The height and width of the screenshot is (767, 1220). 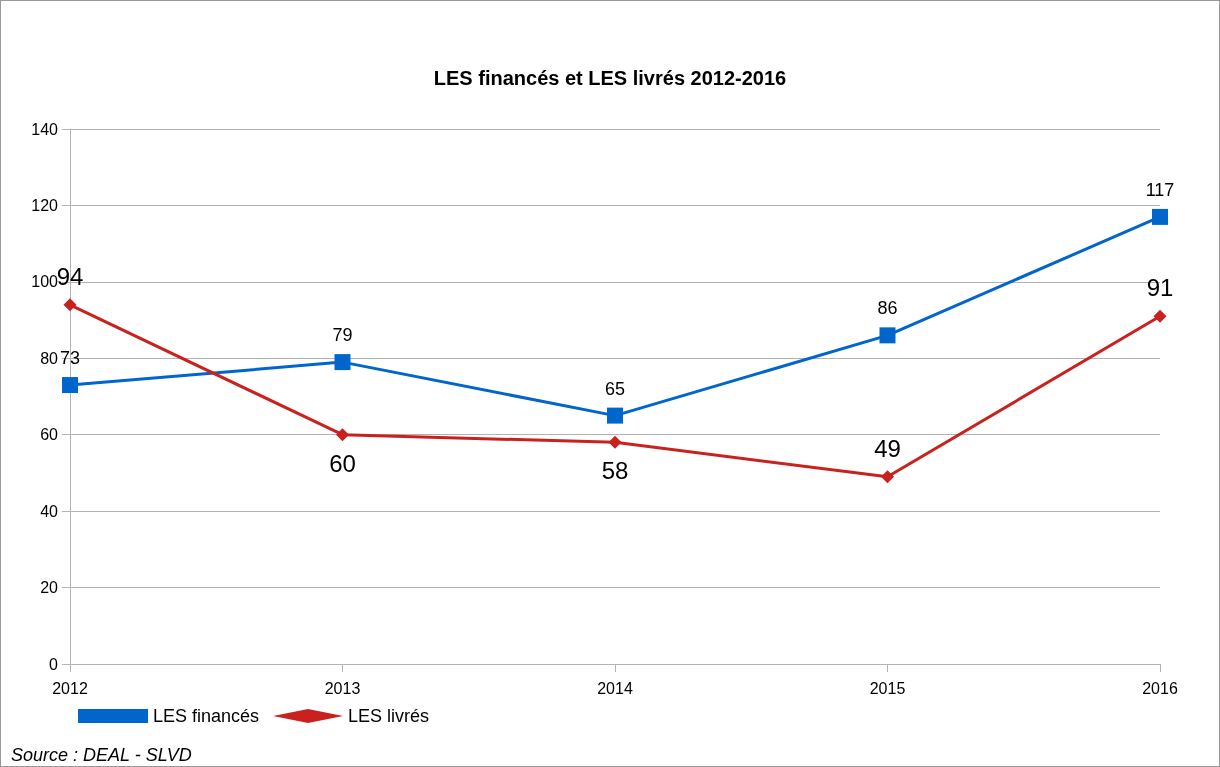 I want to click on chart-title: LES financés et LES livrés 2012-2016, so click(x=610, y=78).